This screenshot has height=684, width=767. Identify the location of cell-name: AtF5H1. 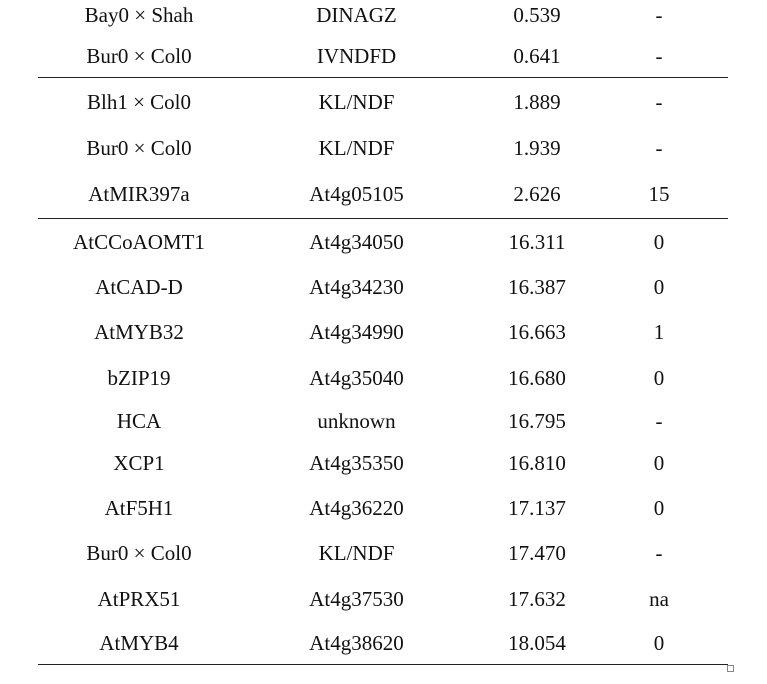
(139, 508).